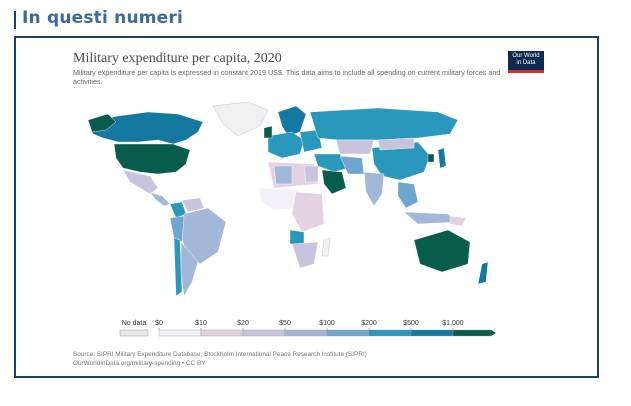 Image resolution: width=631 pixels, height=406 pixels. What do you see at coordinates (384, 124) in the screenshot?
I see `region-russia` at bounding box center [384, 124].